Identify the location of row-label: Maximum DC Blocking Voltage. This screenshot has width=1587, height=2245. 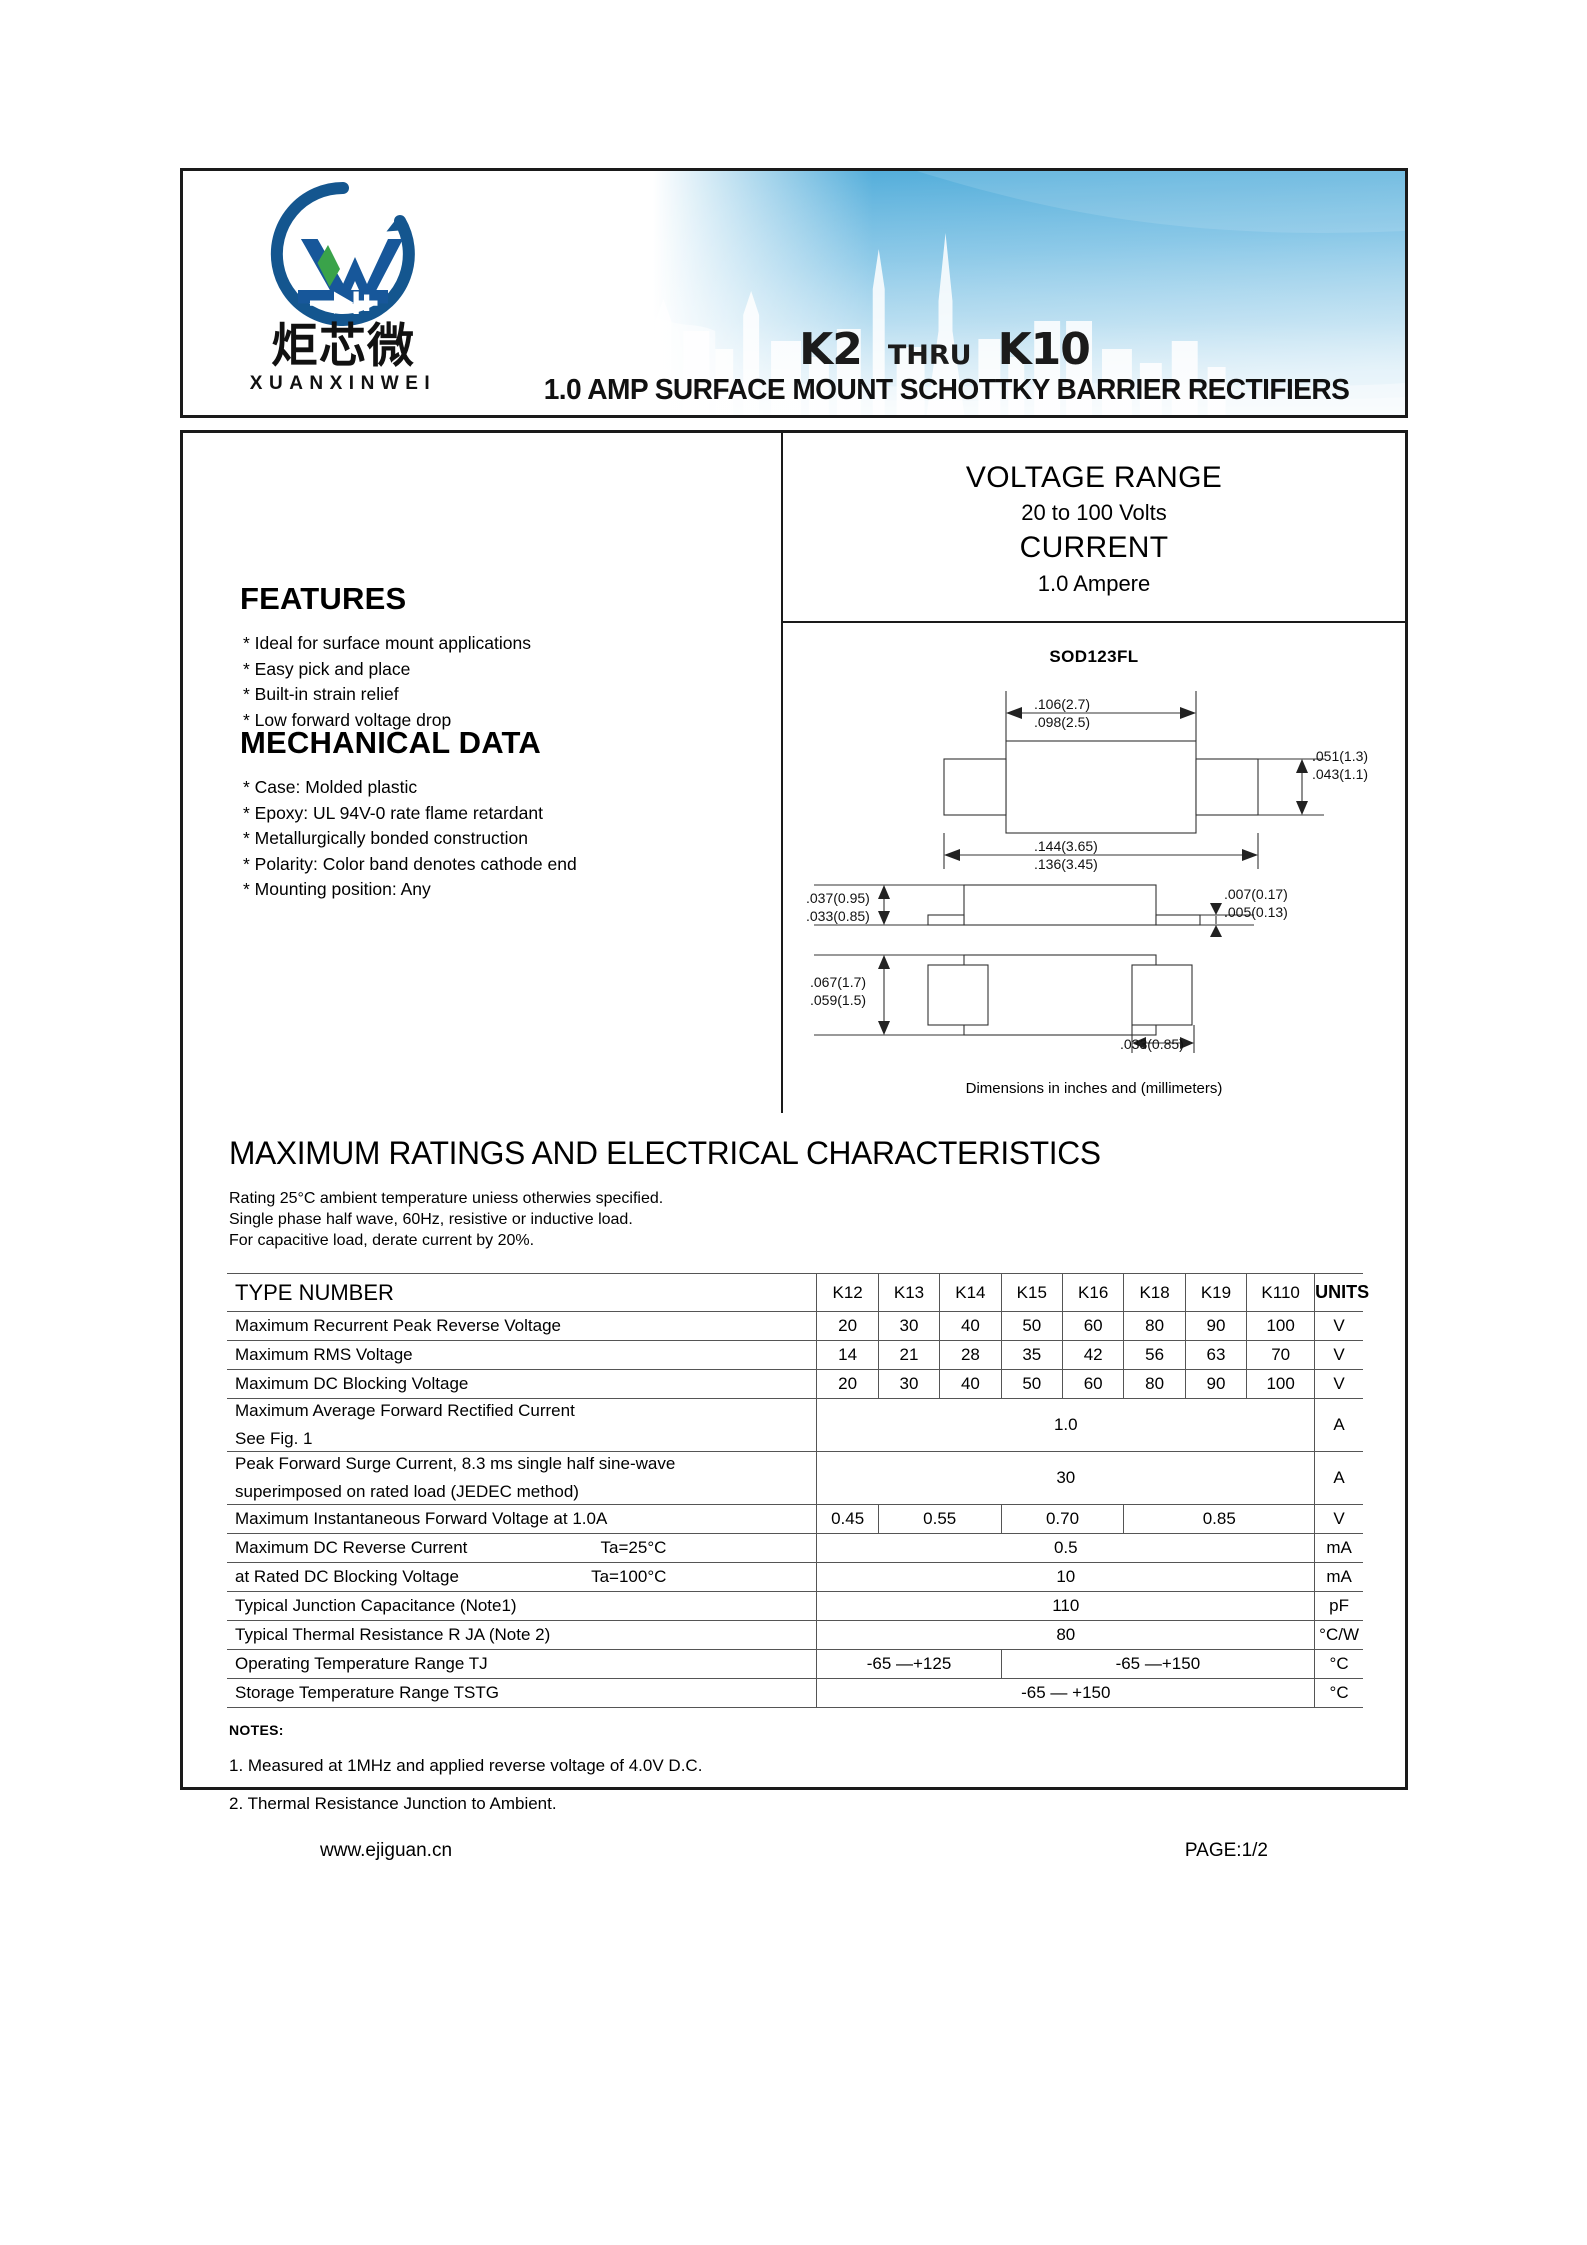
(522, 1384).